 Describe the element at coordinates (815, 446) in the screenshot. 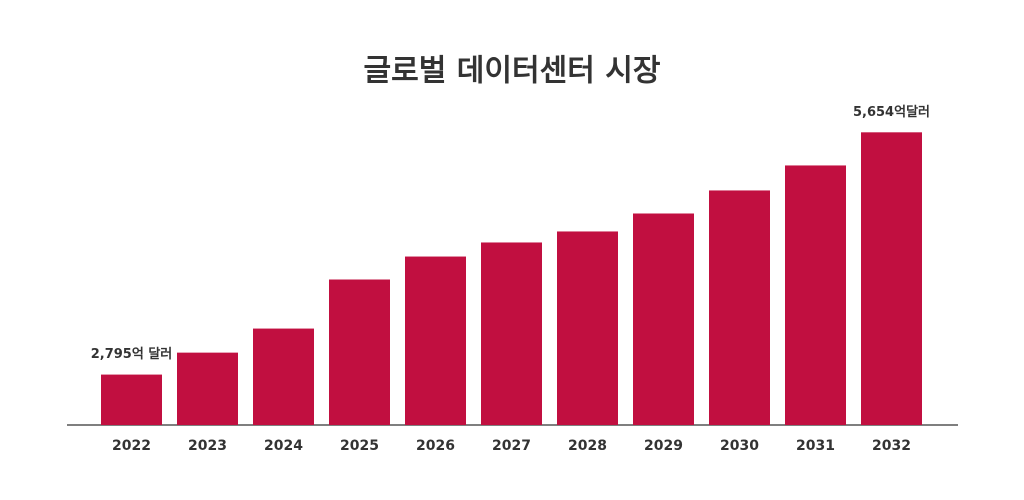

I see `x-tick-label: 2031` at that location.